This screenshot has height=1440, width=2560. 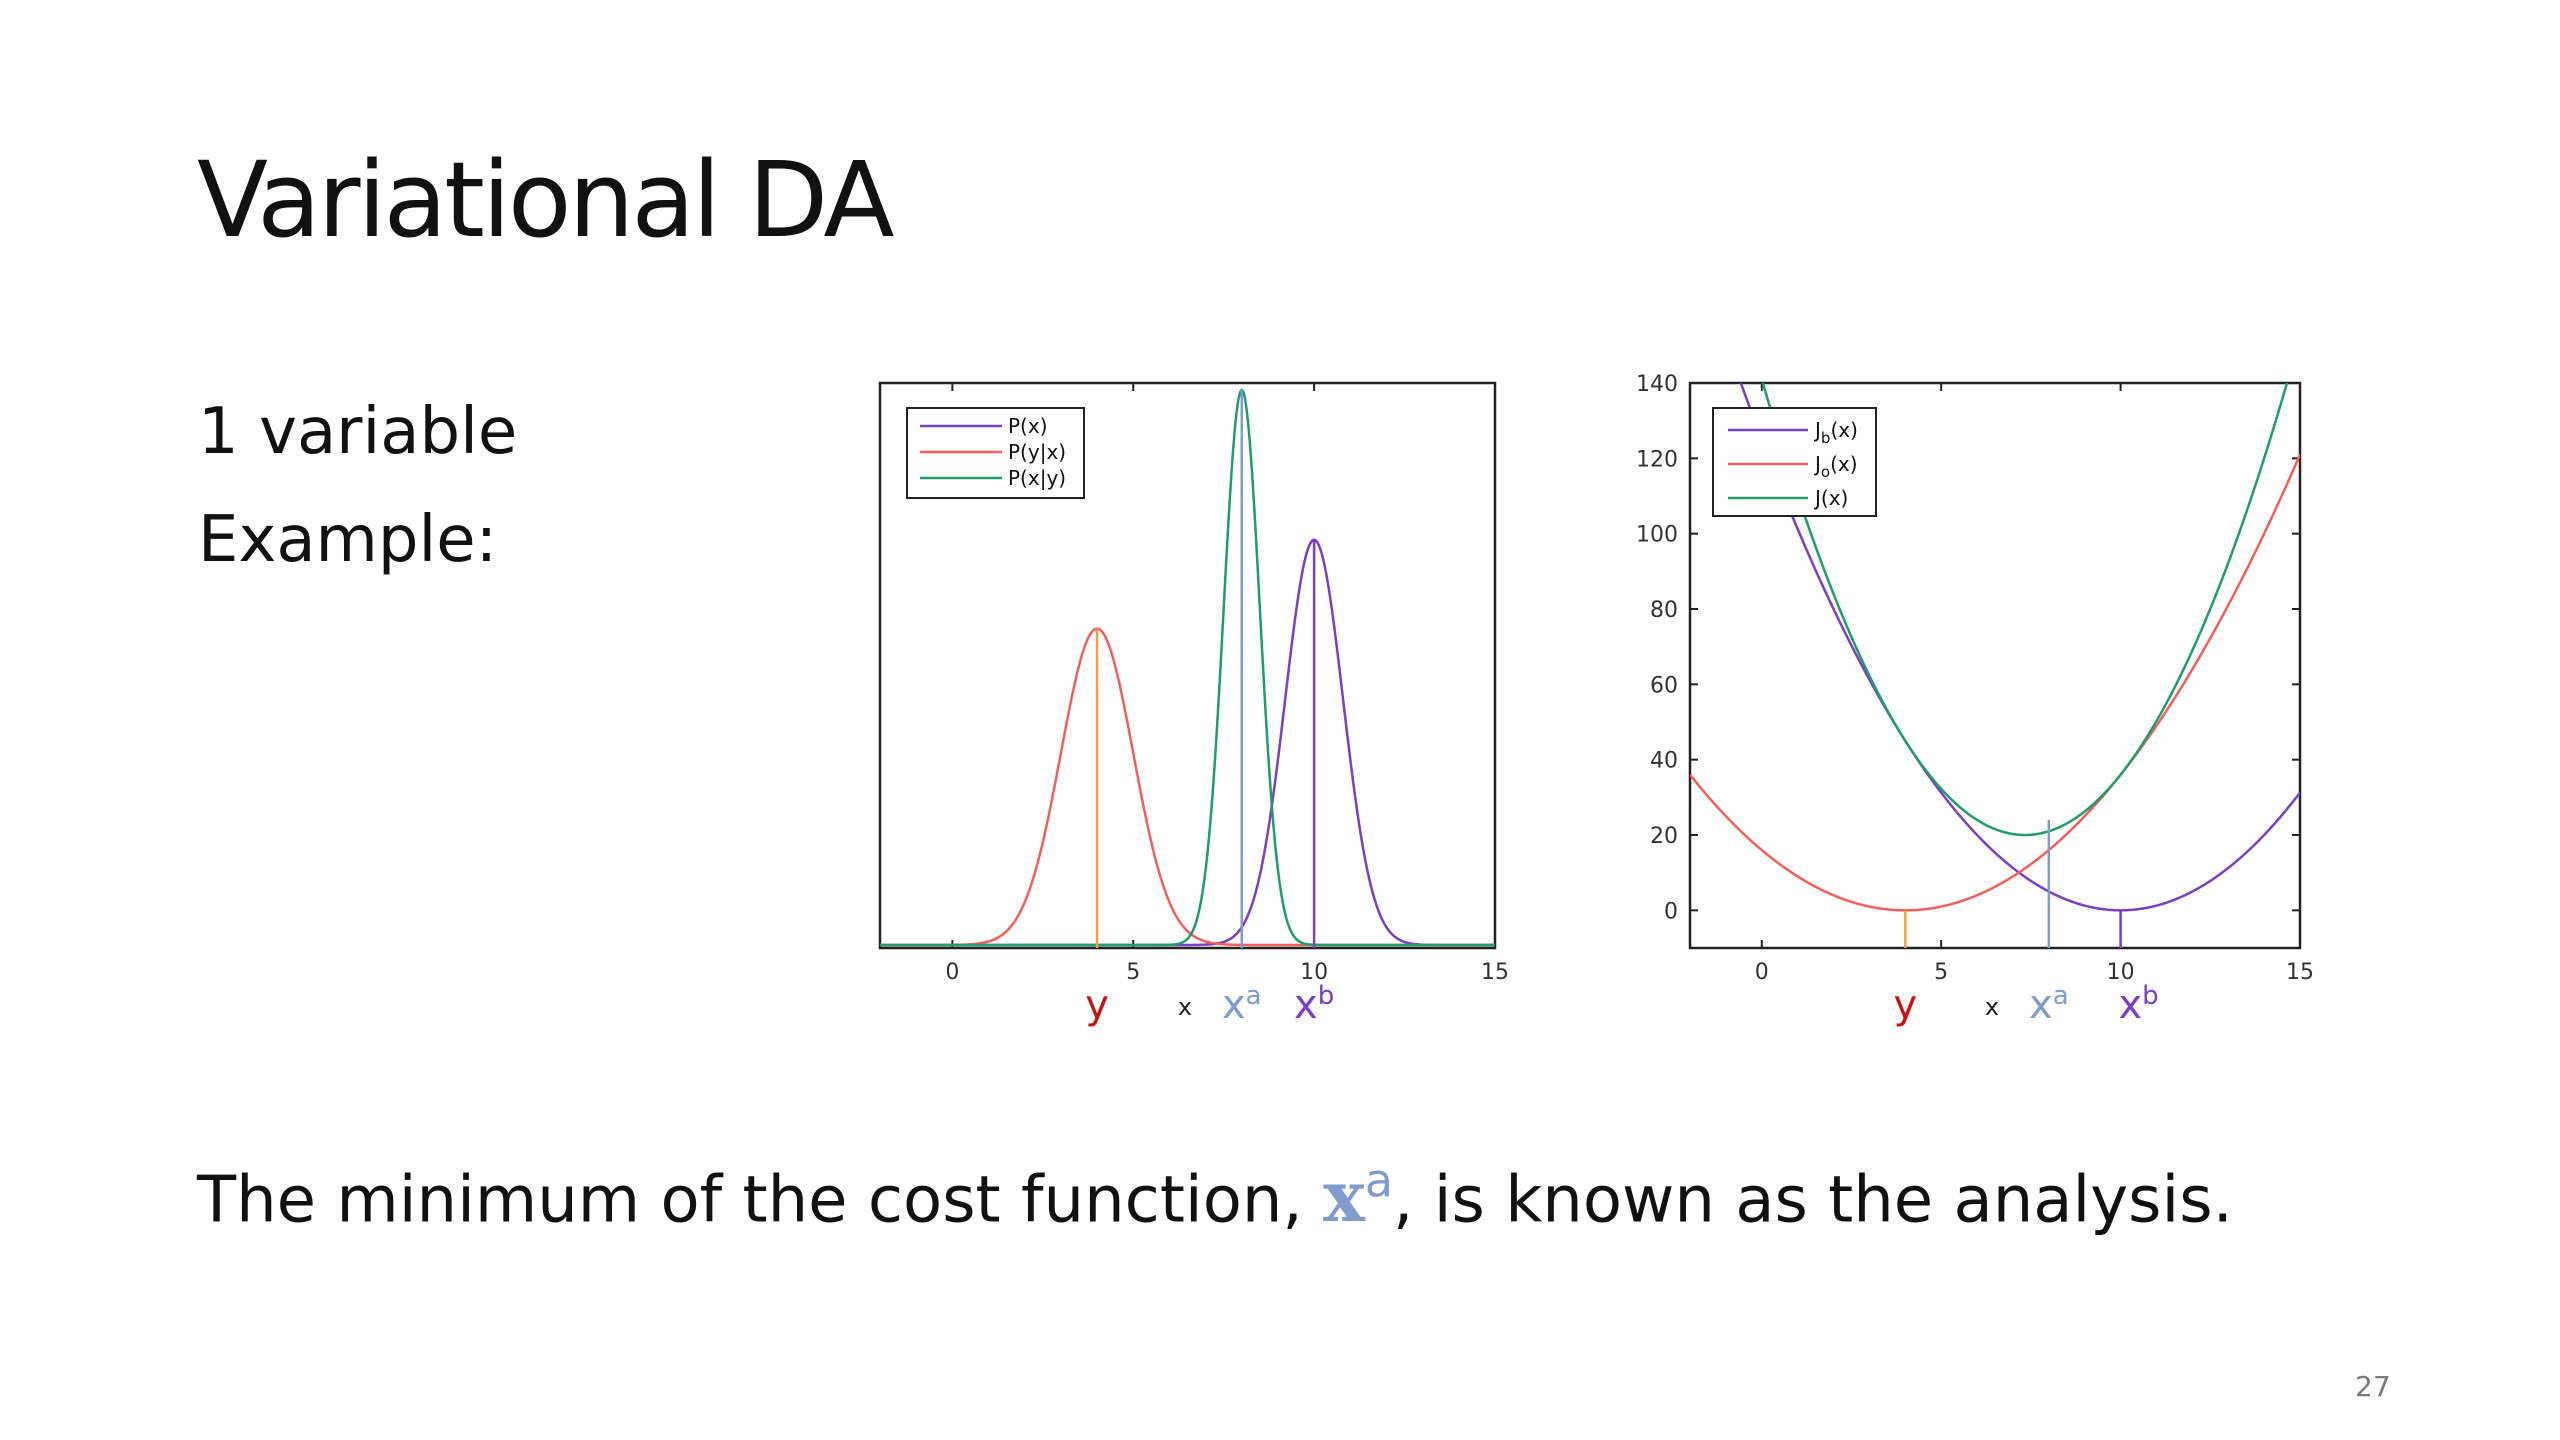 I want to click on x-tick-label: 0, so click(x=952, y=972).